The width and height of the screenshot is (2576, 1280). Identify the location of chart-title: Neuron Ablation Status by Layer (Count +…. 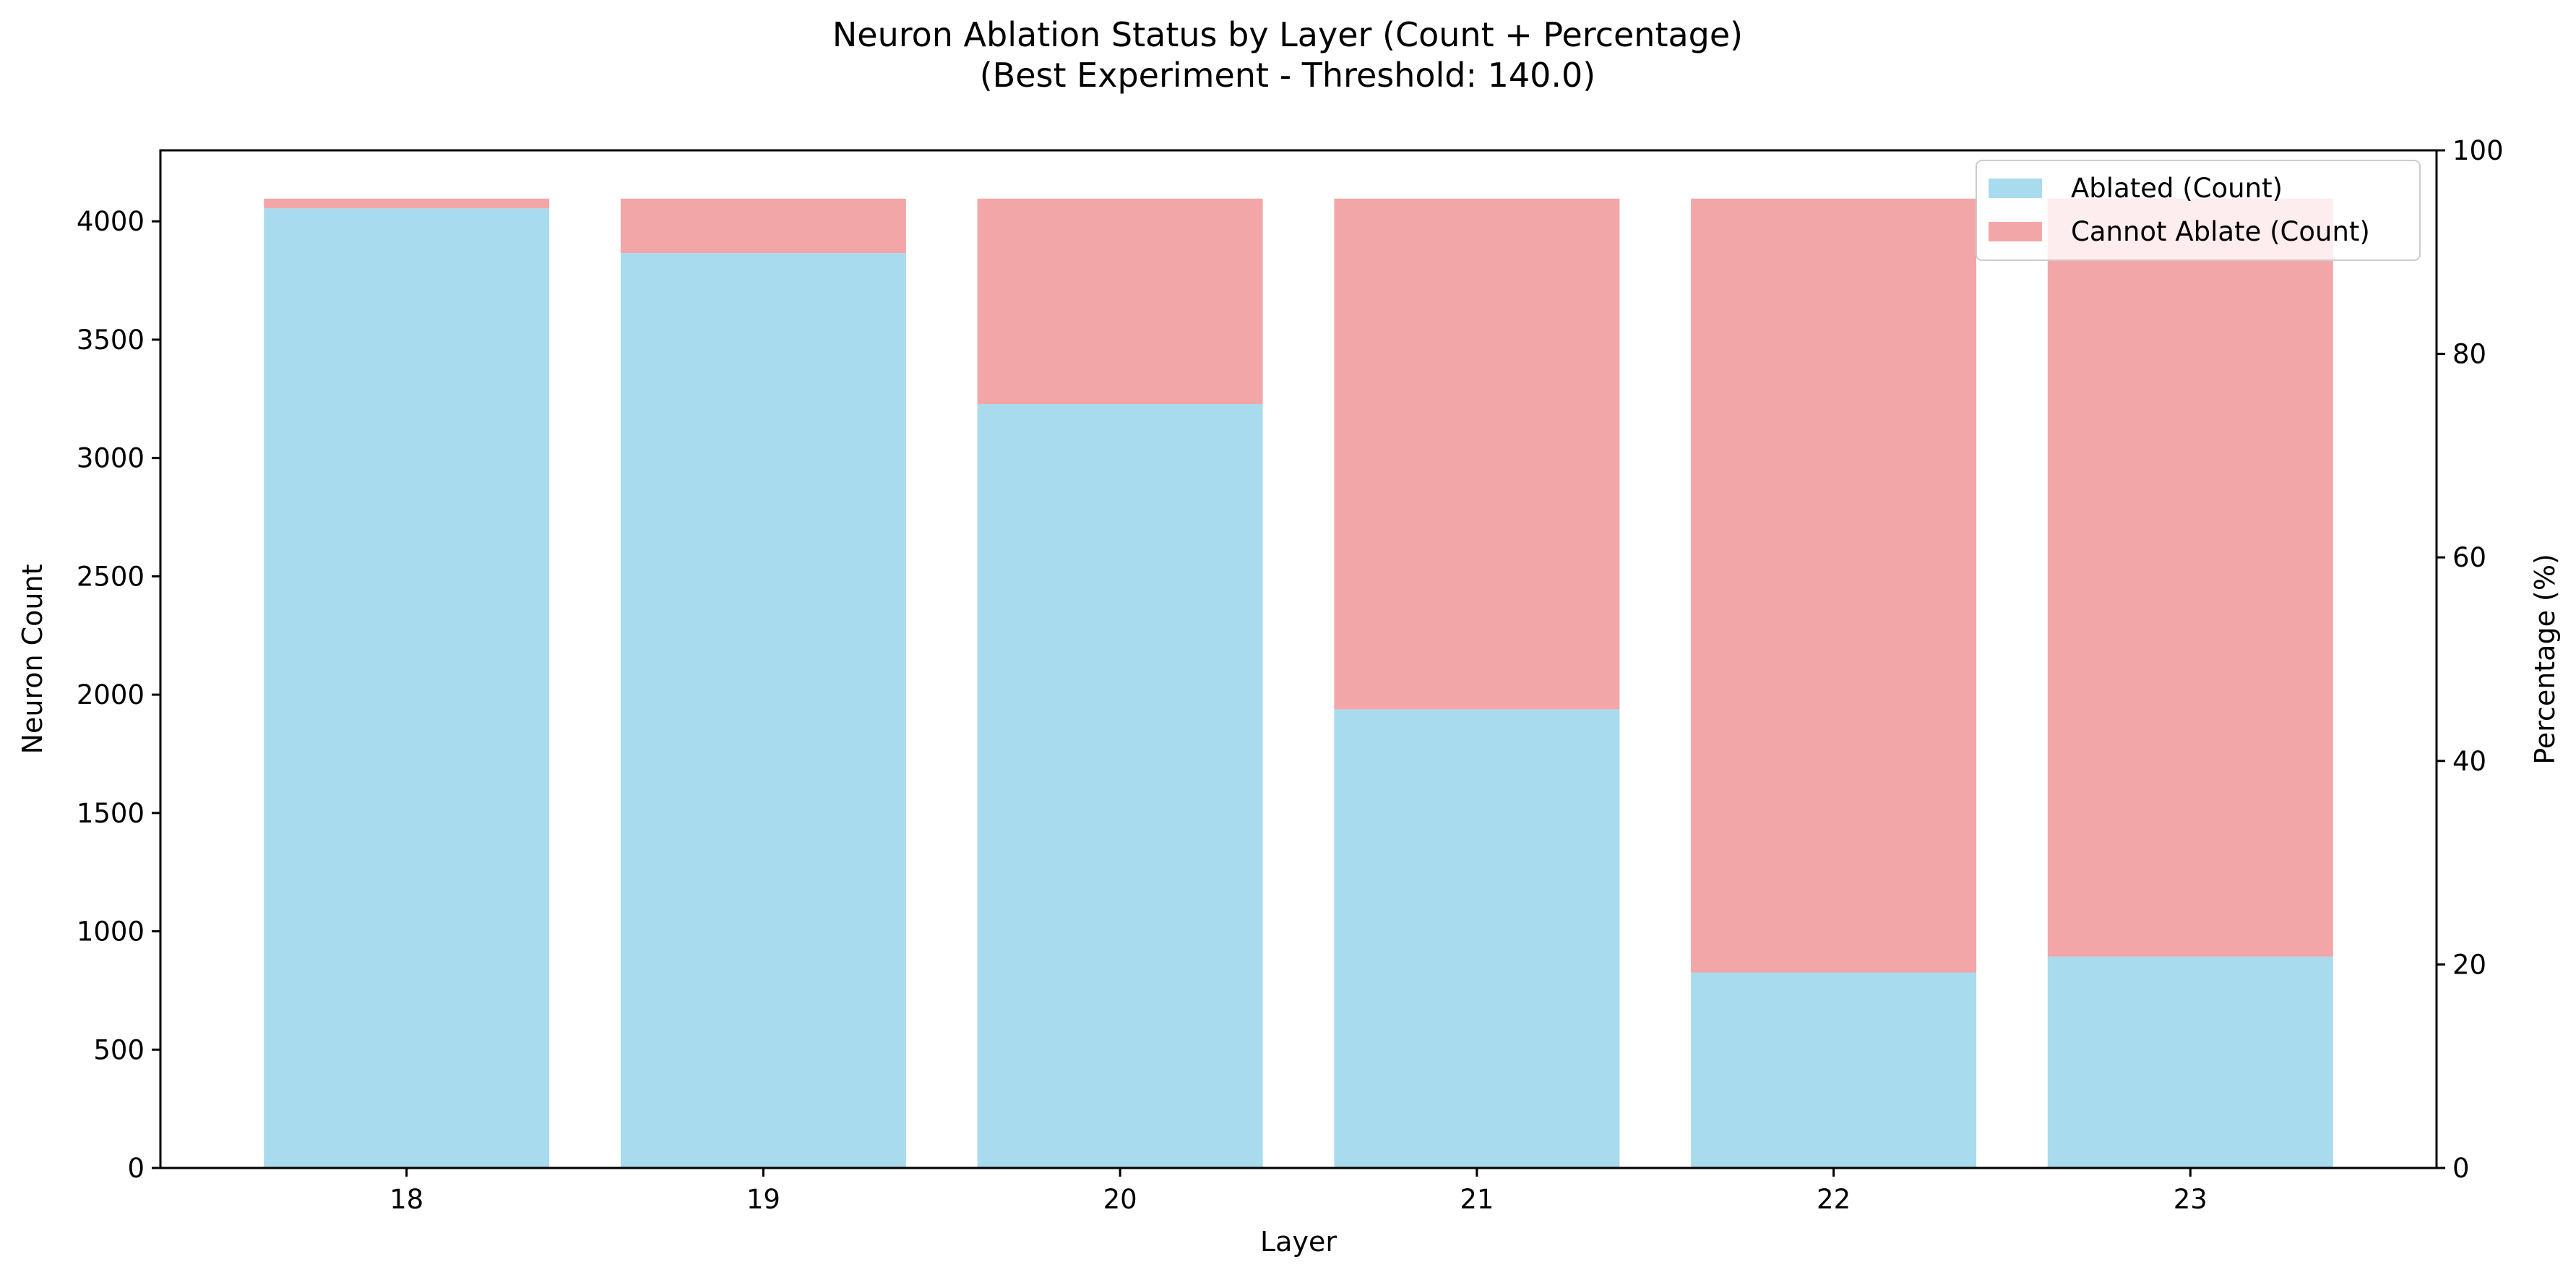
(1287, 34).